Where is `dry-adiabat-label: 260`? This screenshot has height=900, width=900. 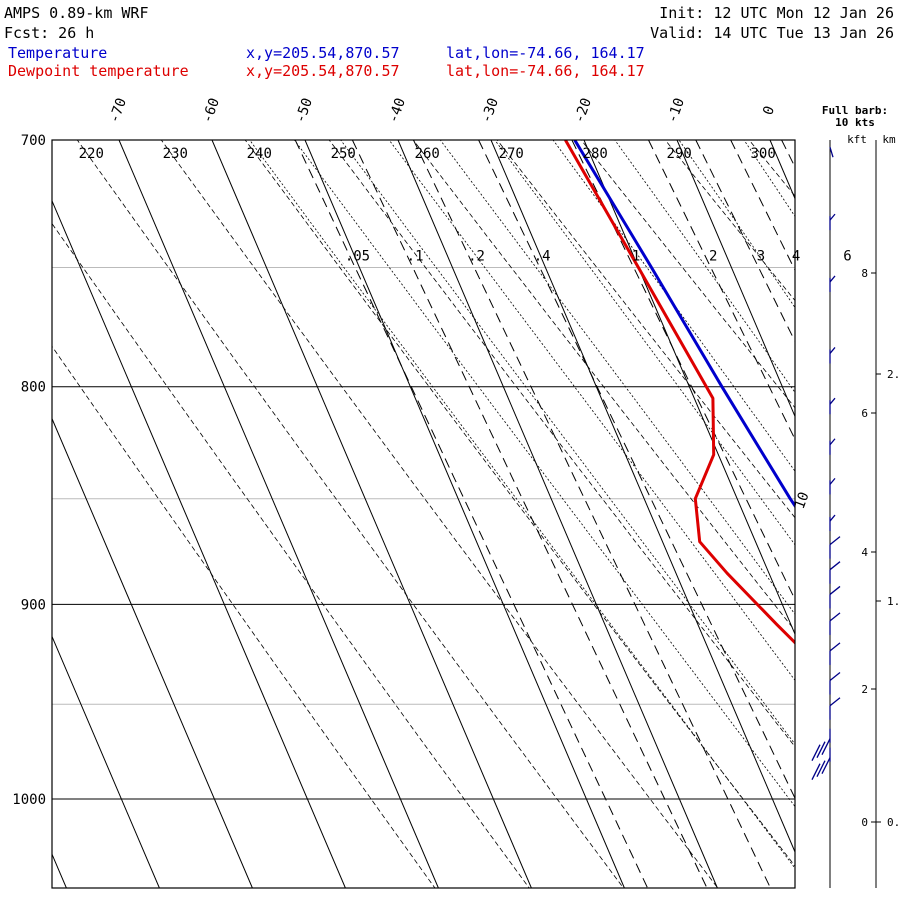
dry-adiabat-label: 260 is located at coordinates (427, 154).